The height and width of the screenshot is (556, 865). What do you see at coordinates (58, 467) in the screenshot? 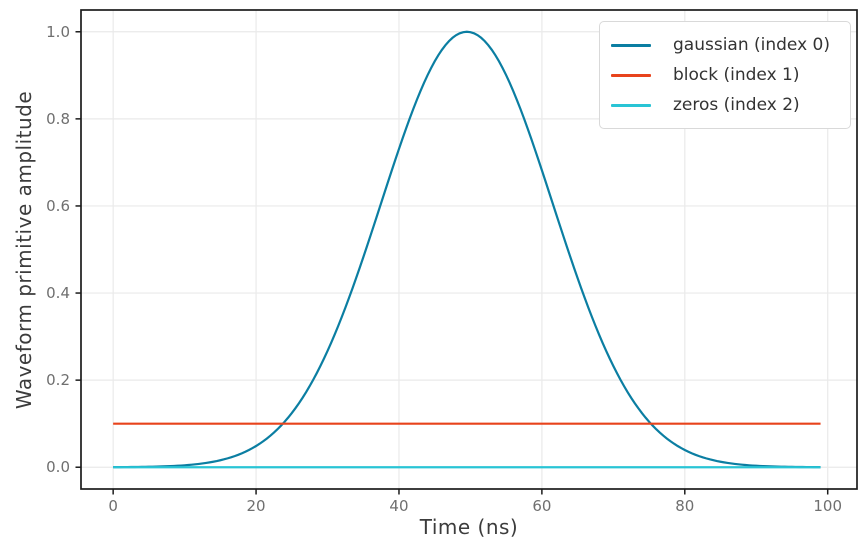
I see `y-tick-label: 0.0` at bounding box center [58, 467].